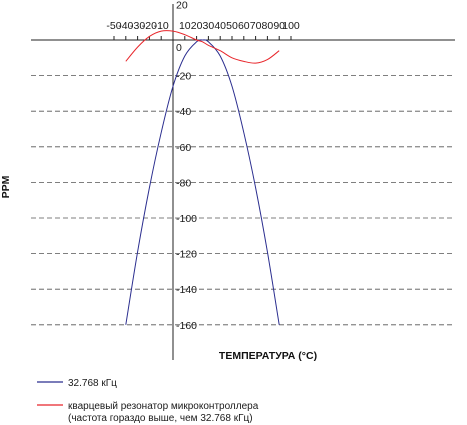 Image resolution: width=467 pixels, height=425 pixels. What do you see at coordinates (183, 148) in the screenshot?
I see `y-tick-label: -60` at bounding box center [183, 148].